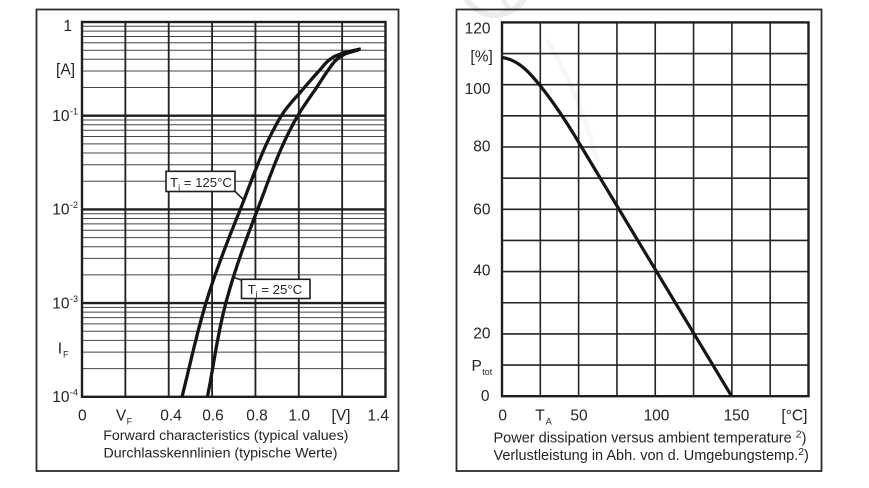 This screenshot has width=869, height=488. I want to click on svg-text: 50, so click(579, 416).